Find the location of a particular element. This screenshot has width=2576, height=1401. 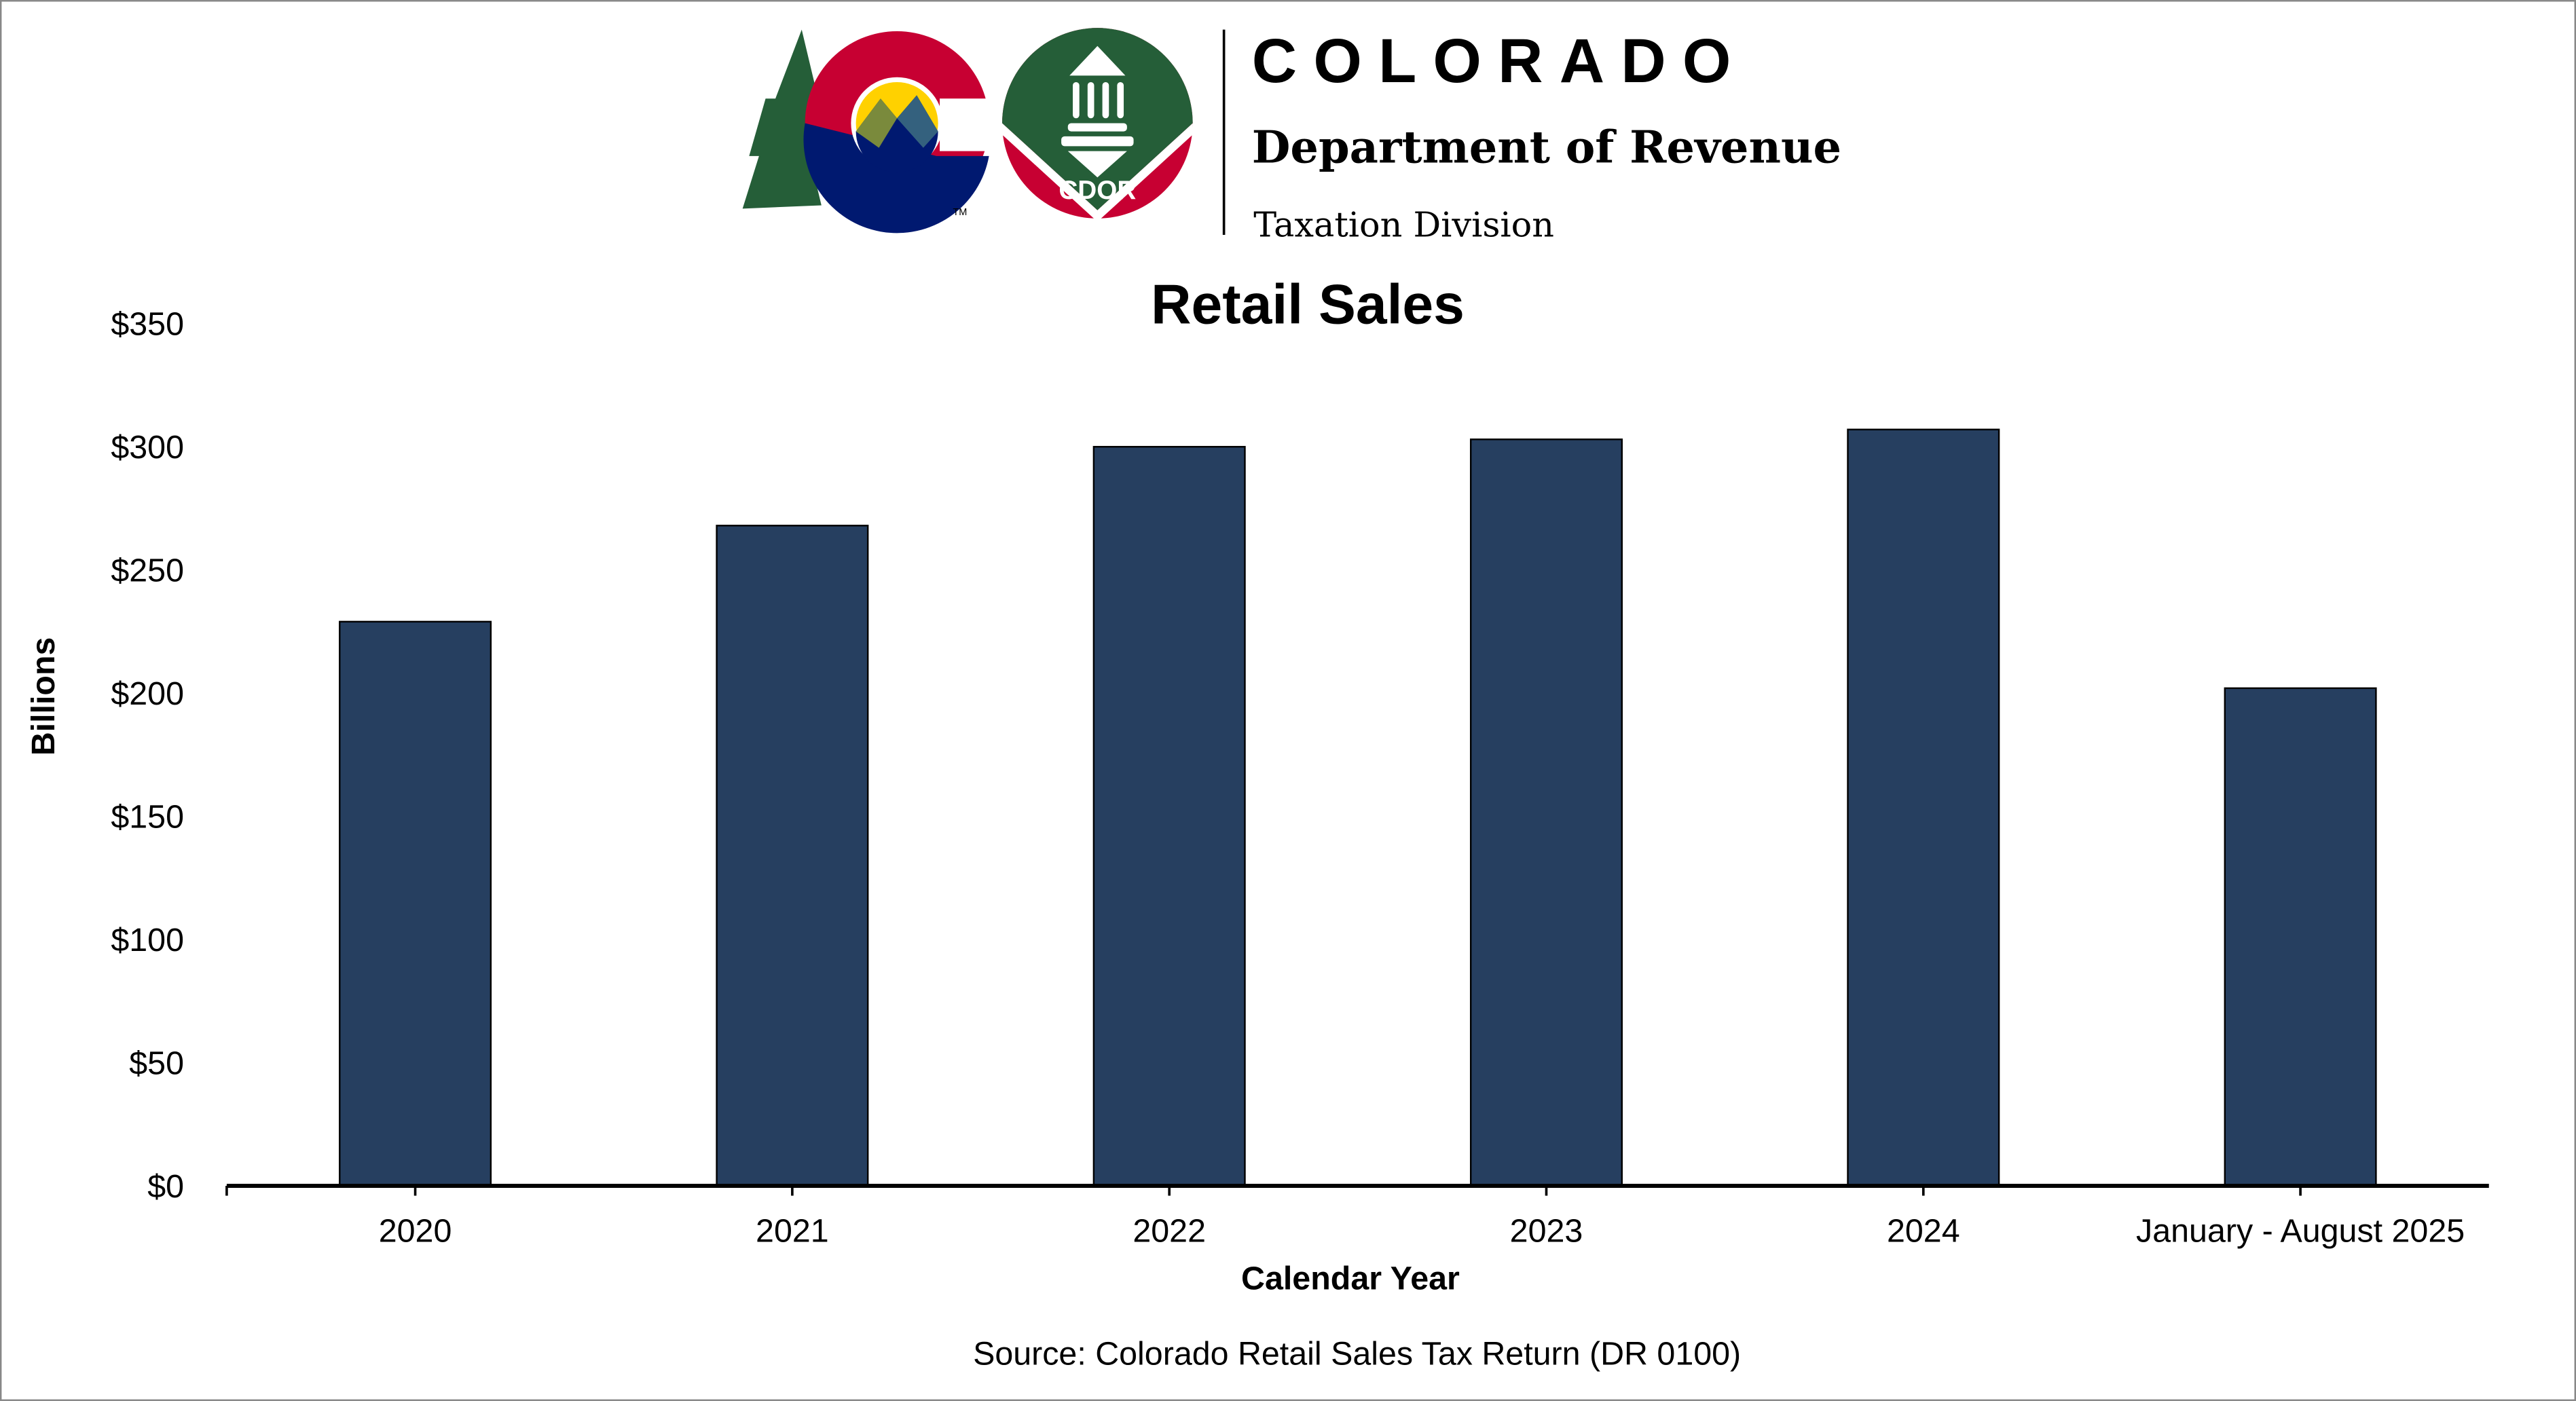

bar-2023 is located at coordinates (1546, 812).